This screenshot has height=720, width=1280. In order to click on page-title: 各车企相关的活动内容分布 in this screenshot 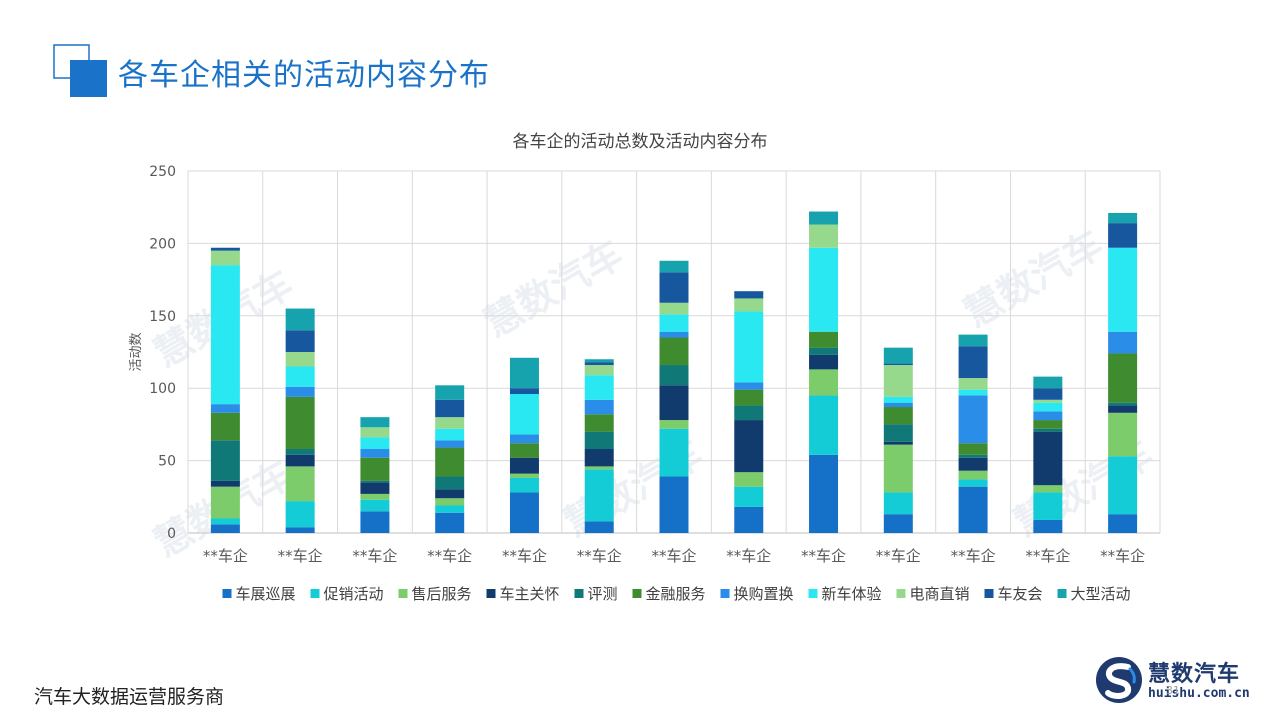, I will do `click(304, 75)`.